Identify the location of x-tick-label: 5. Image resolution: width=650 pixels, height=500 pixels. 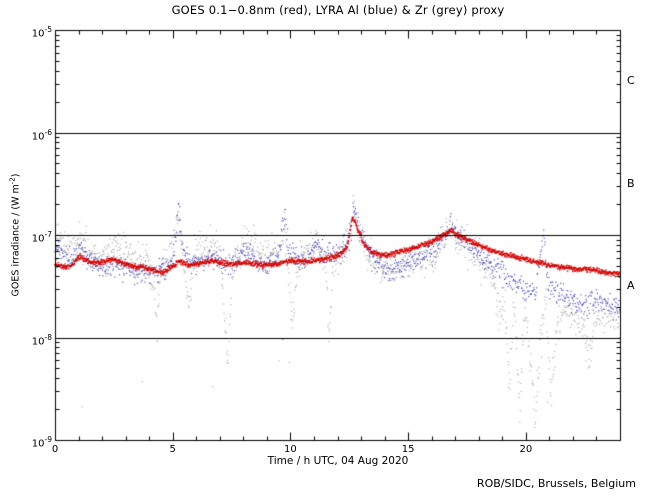
(172, 449).